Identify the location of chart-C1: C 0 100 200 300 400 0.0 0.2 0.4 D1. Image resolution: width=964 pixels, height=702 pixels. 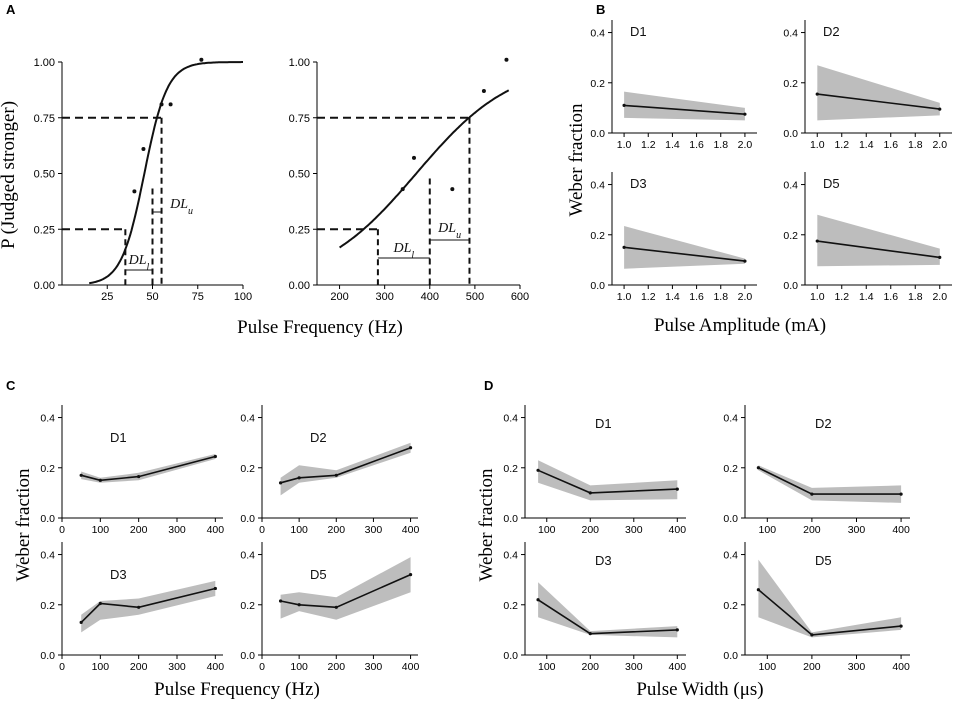
(115, 457).